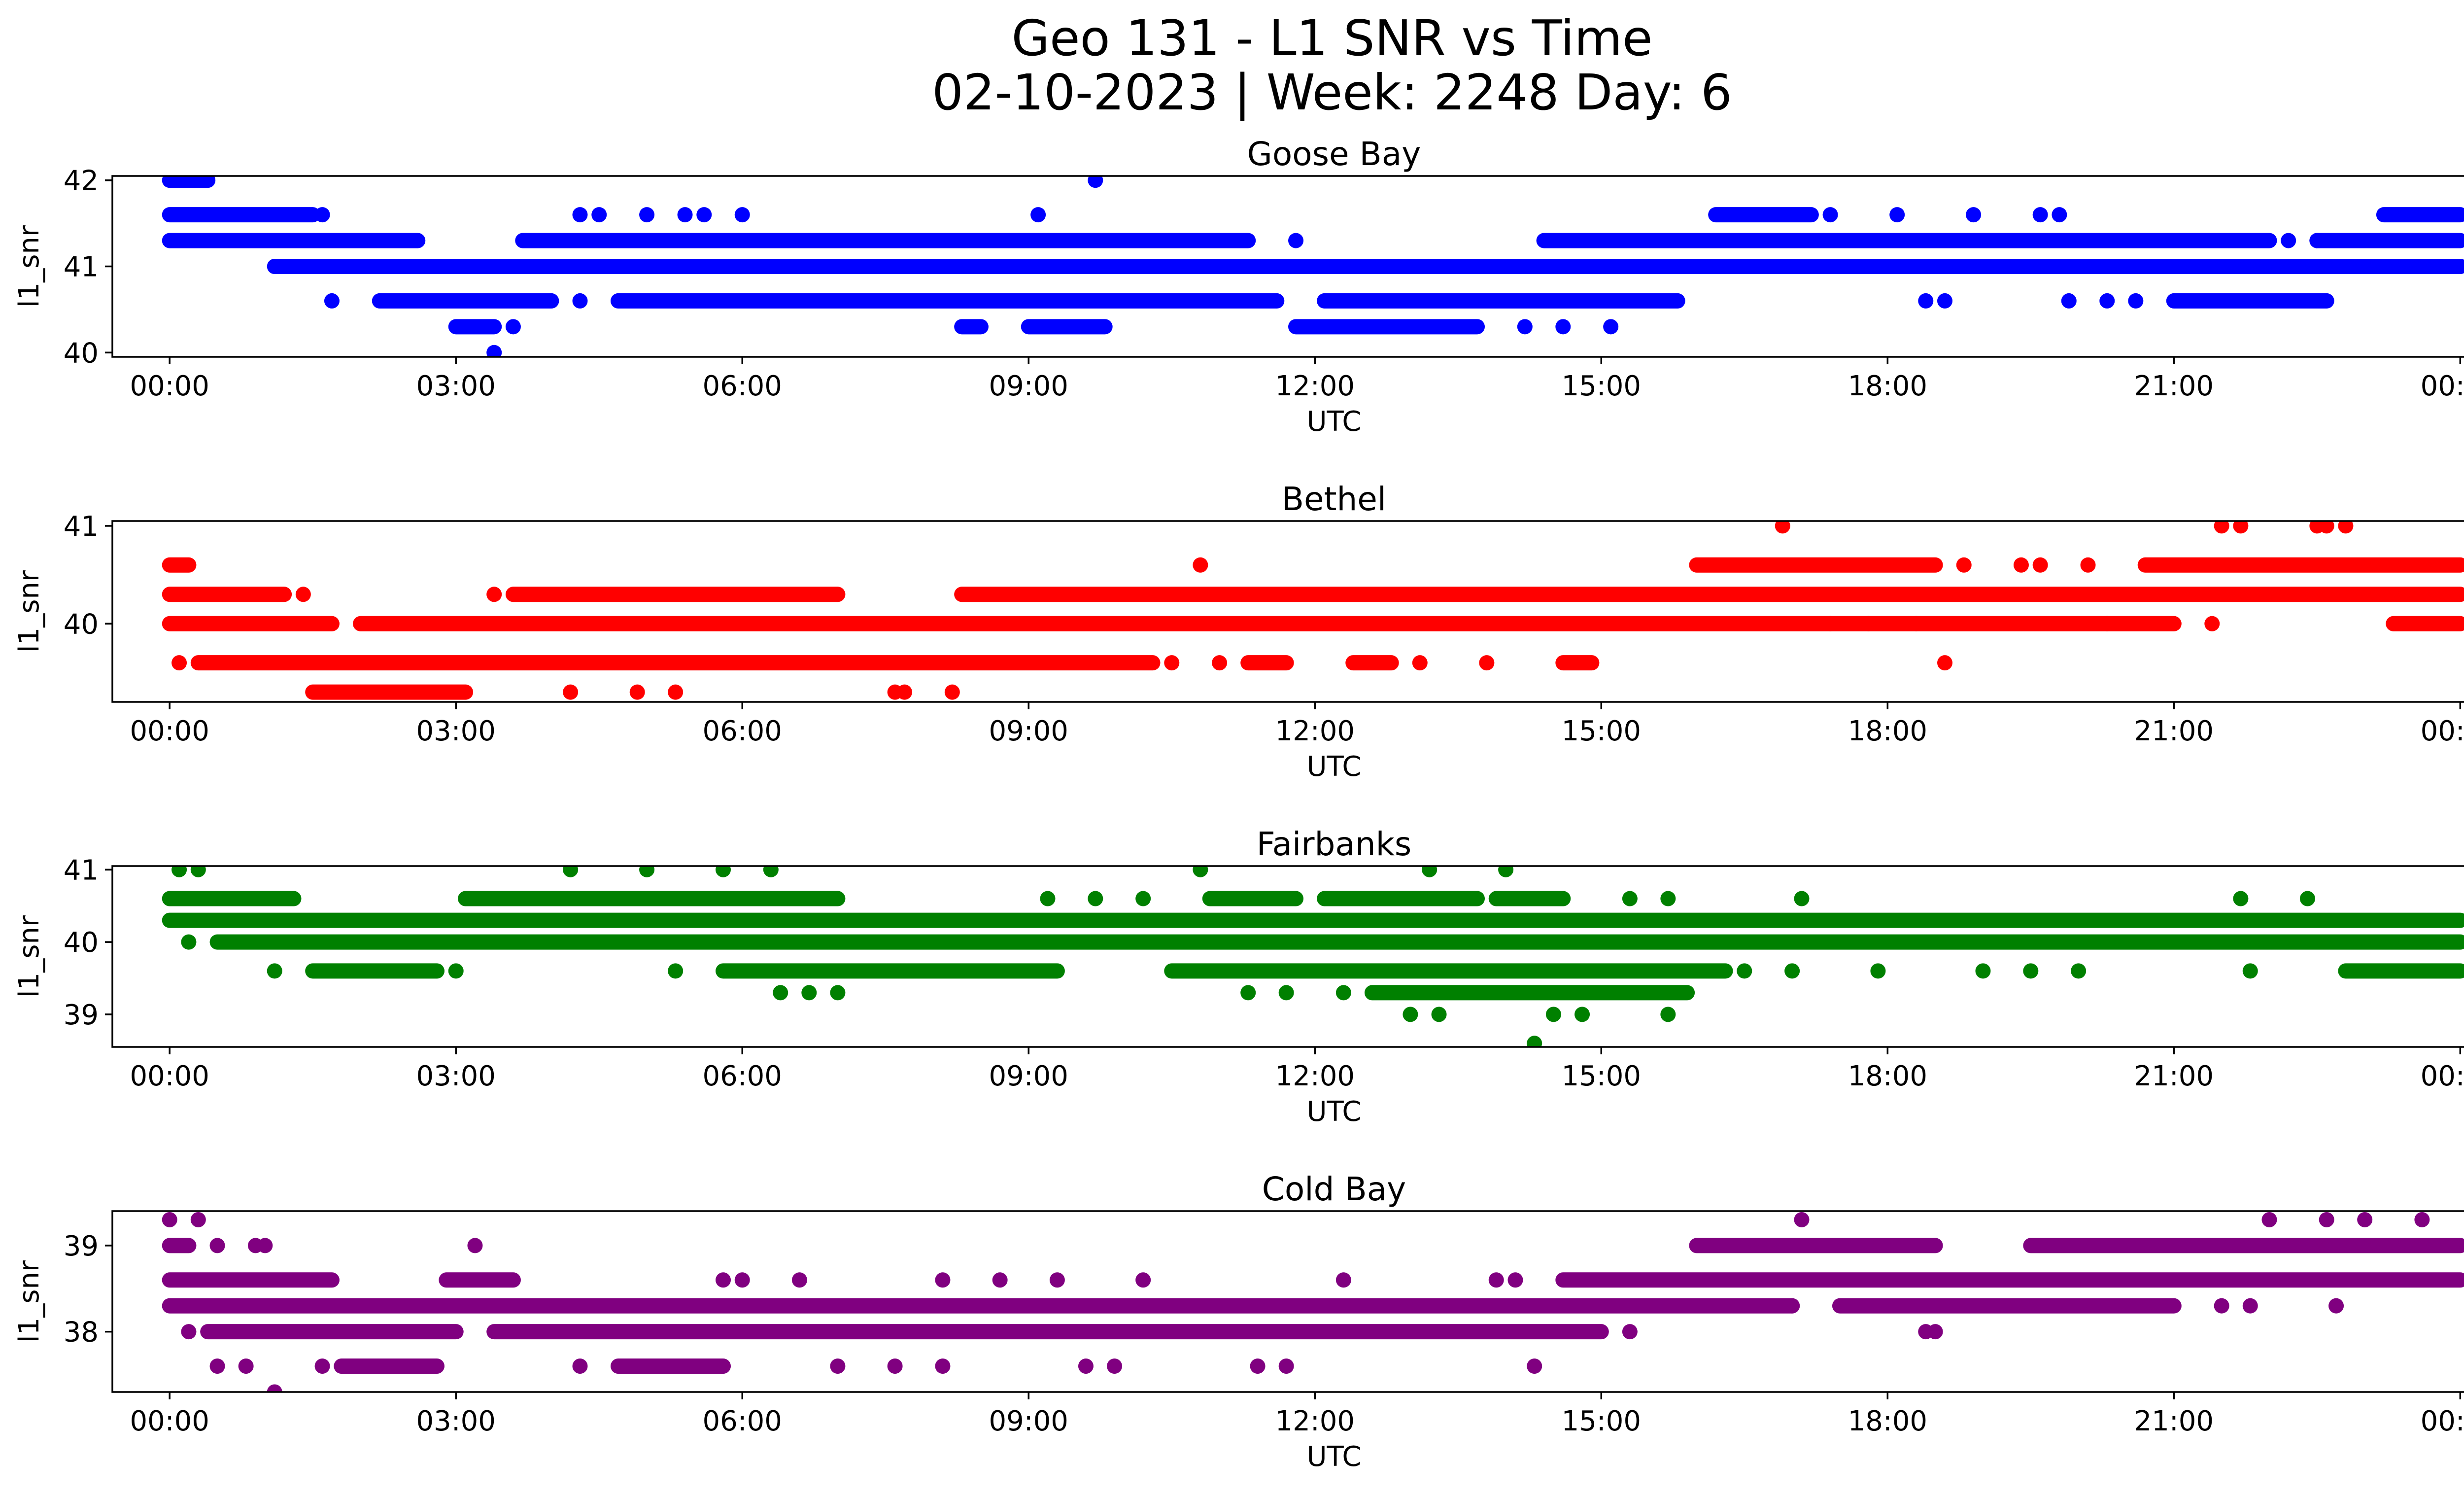 Image resolution: width=2464 pixels, height=1495 pixels. Describe the element at coordinates (81, 870) in the screenshot. I see `y-tick-label-fairbanks: 41` at that location.